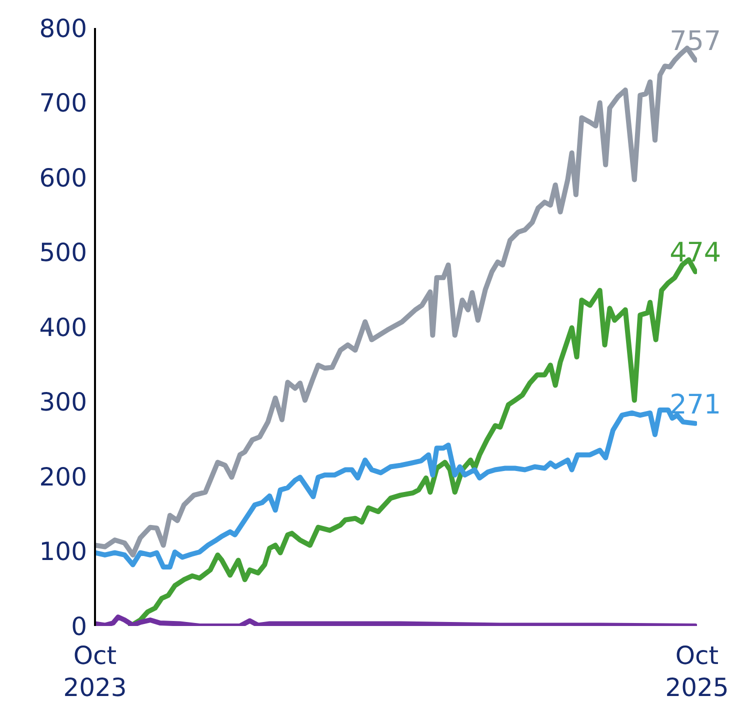 The image size is (731, 709). I want to click on y-tick-label: 100, so click(63, 551).